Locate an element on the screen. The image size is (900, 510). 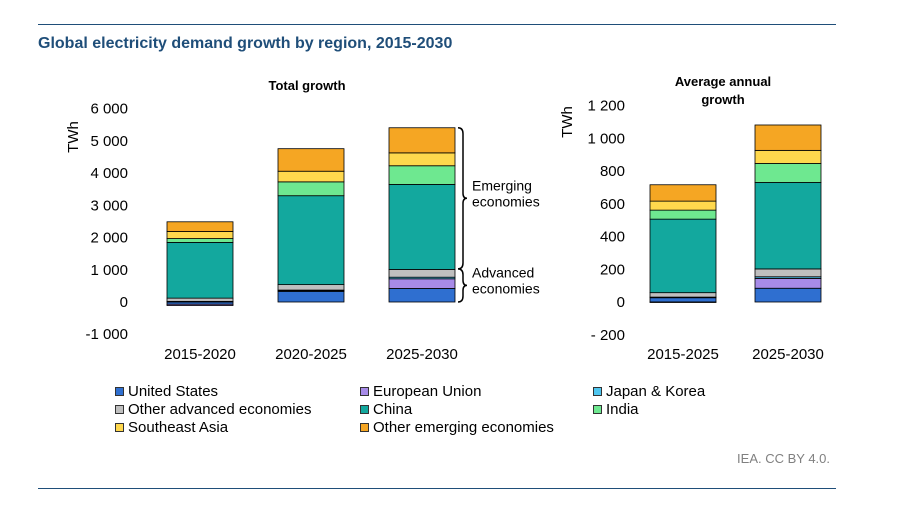
legend-item-other-emerging-economies: Other emerging economies is located at coordinates (457, 427).